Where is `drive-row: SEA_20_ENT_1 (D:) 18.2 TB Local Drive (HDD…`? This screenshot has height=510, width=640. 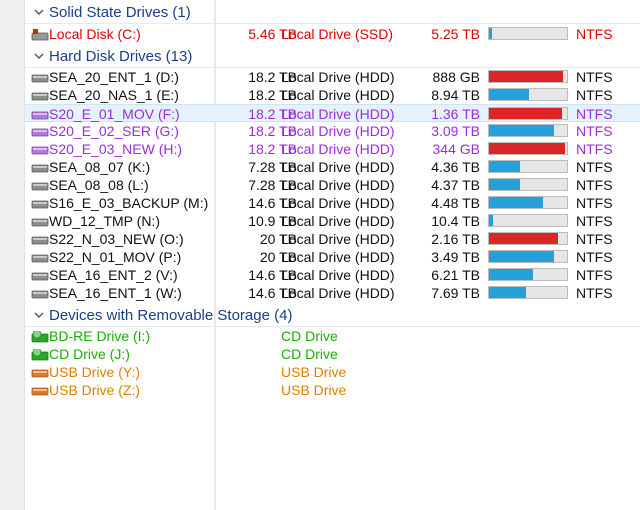 drive-row: SEA_20_ENT_1 (D:) 18.2 TB Local Drive (HDD… is located at coordinates (332, 77).